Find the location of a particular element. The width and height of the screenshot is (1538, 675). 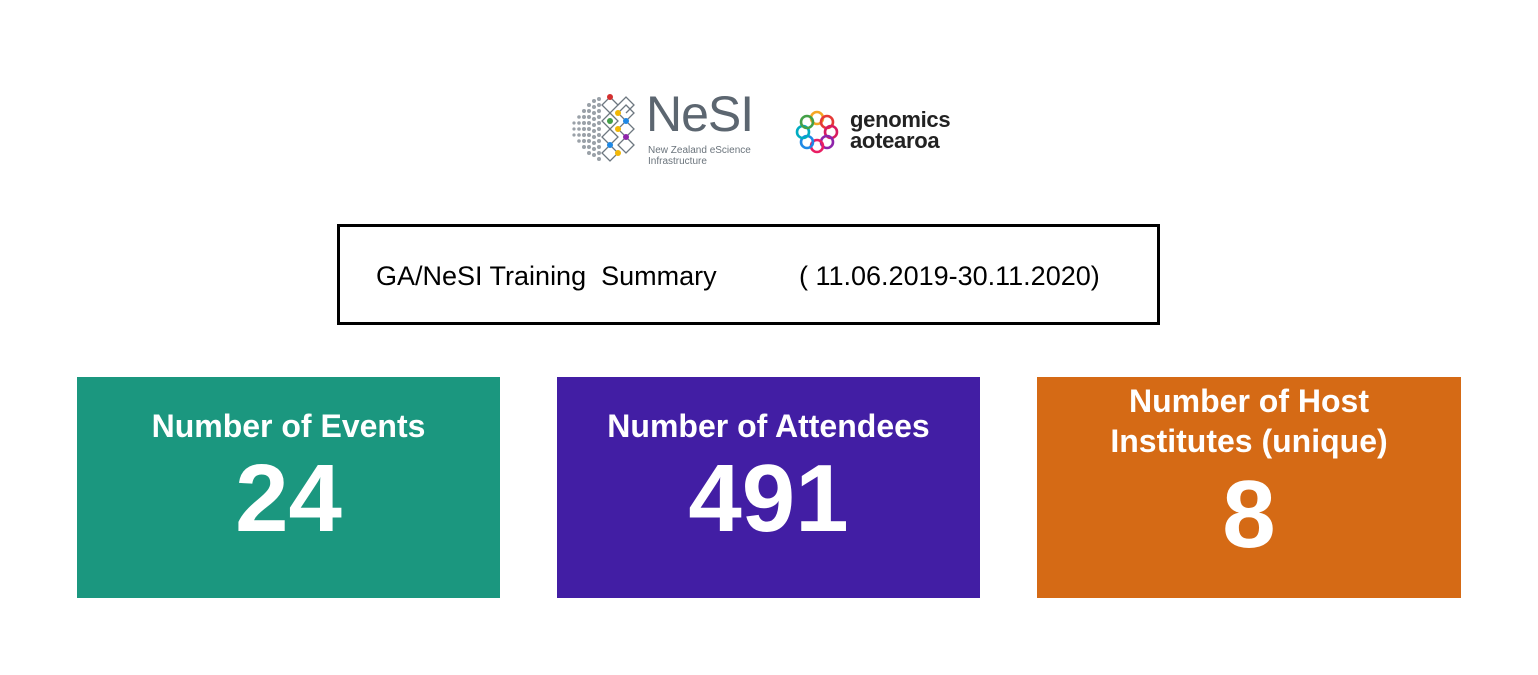

host-institutes-value: 8 is located at coordinates (1249, 514).